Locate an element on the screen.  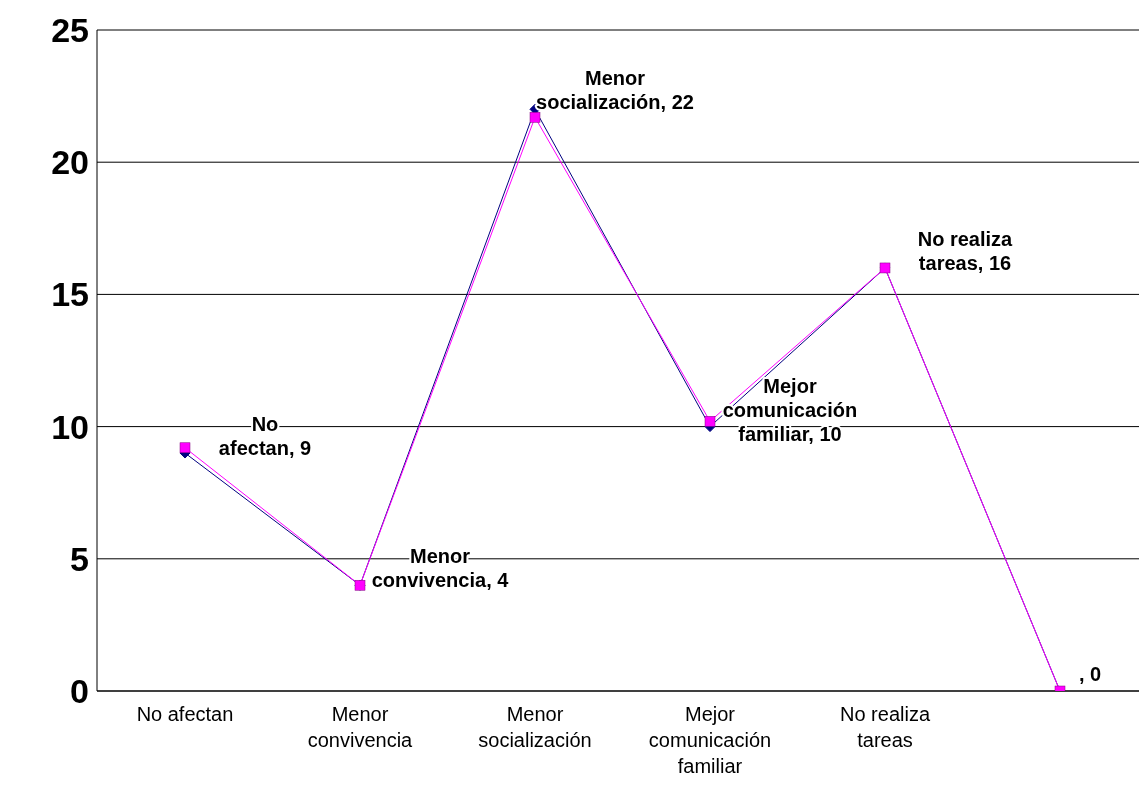
data-label: , 0 is located at coordinates (1090, 674).